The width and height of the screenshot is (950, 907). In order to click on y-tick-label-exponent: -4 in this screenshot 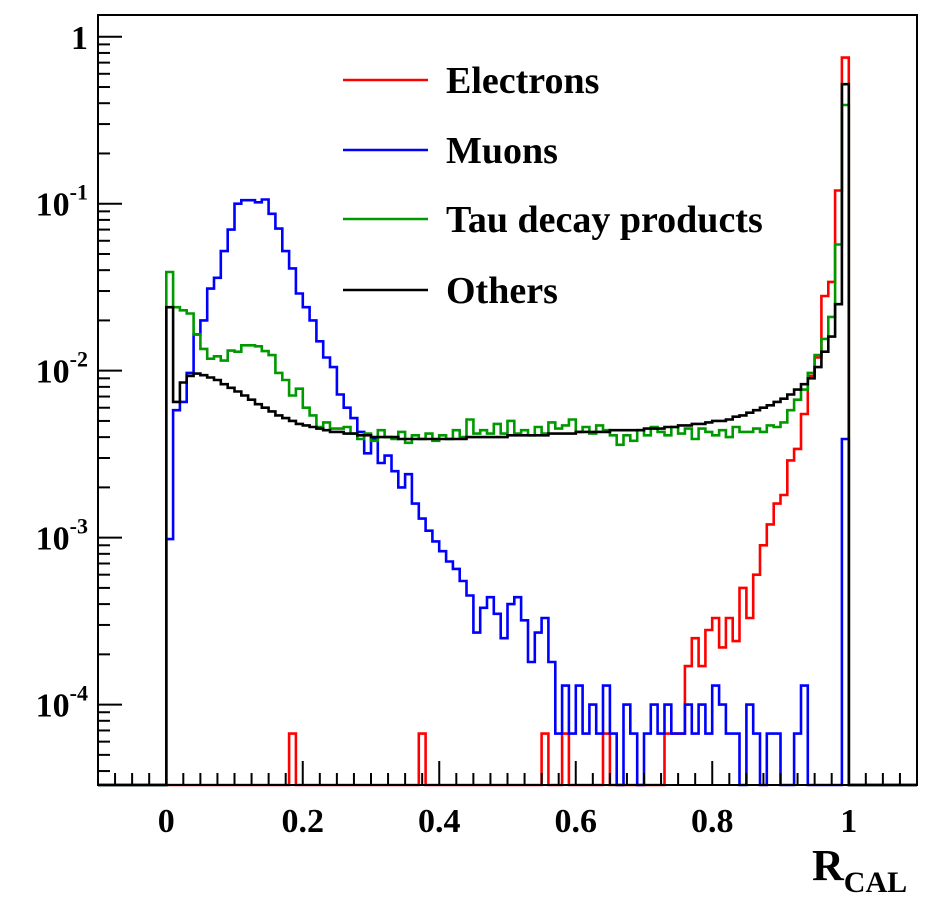, I will do `click(79, 693)`.